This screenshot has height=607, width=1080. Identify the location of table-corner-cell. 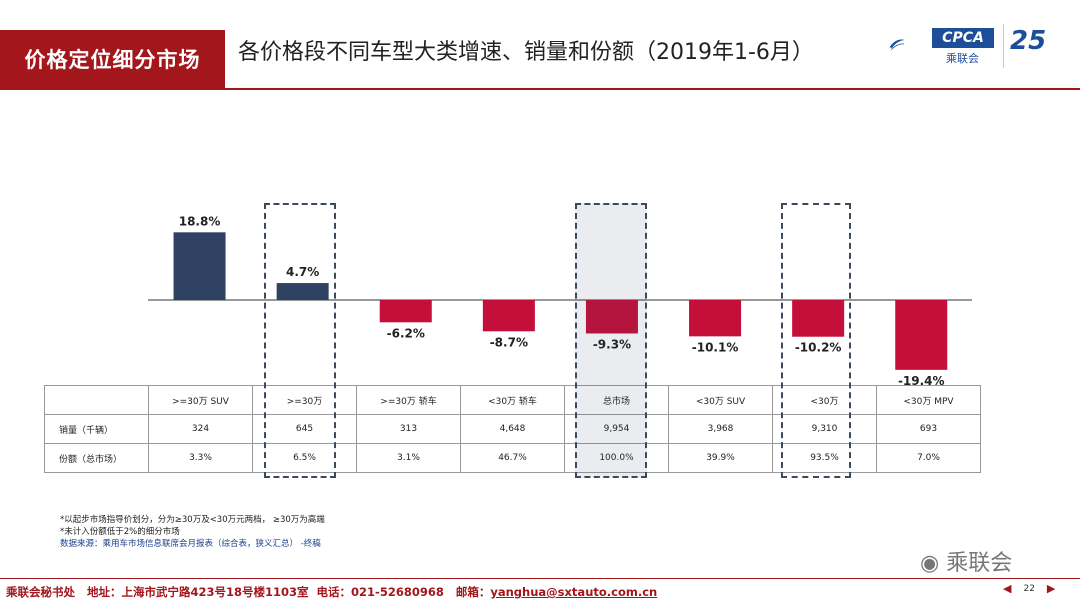
(96, 400).